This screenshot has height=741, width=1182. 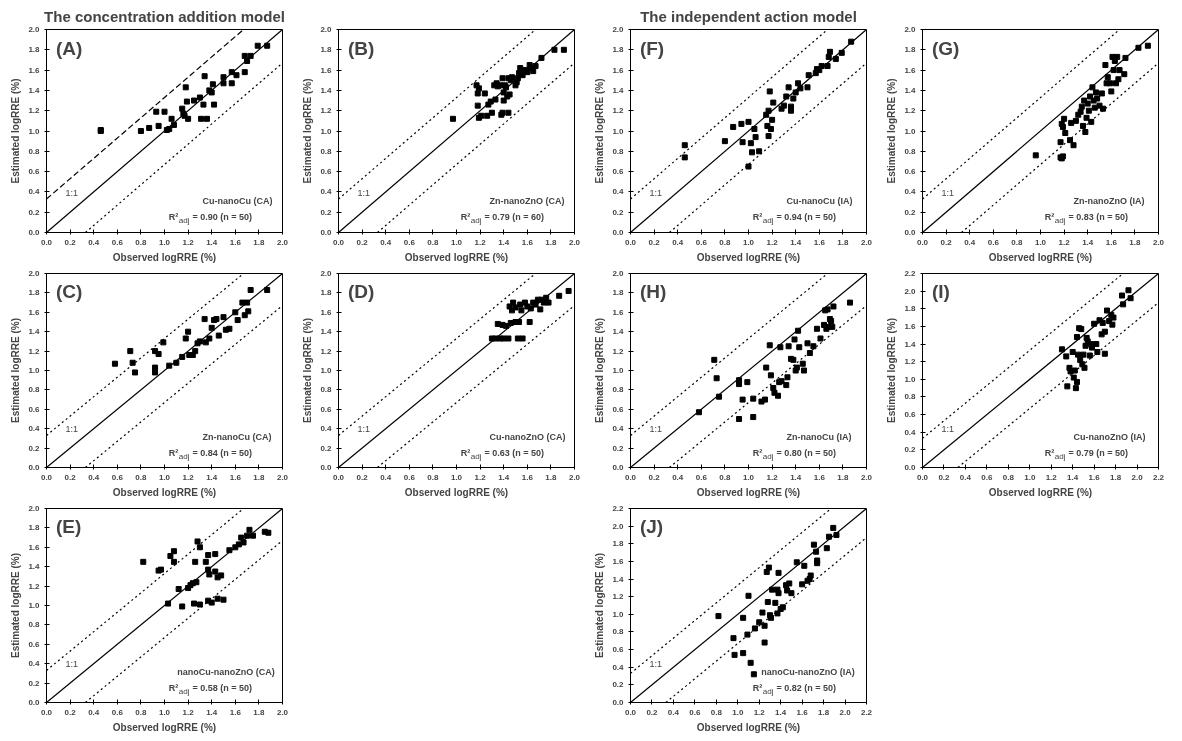 What do you see at coordinates (652, 48) in the screenshot?
I see `annotation: (F)` at bounding box center [652, 48].